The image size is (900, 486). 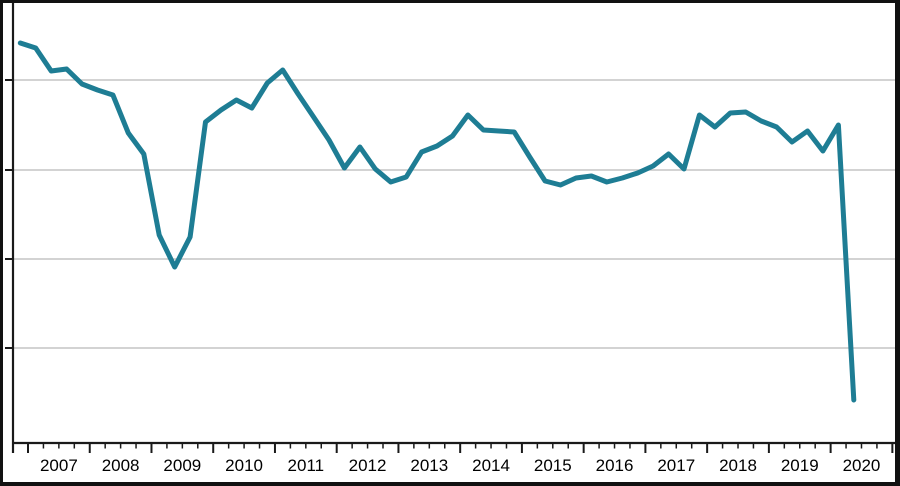 I want to click on frame-border-left, so click(x=1, y=243).